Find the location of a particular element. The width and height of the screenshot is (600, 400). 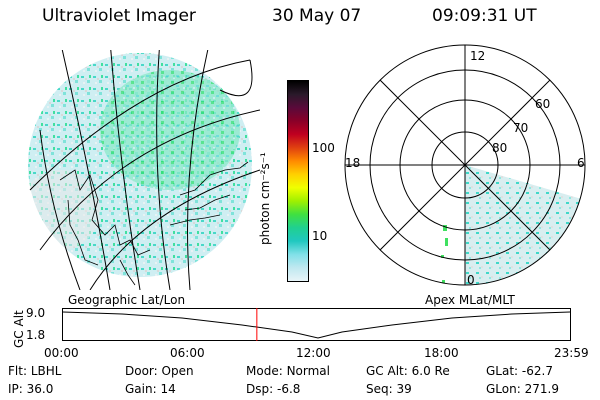

mlt-label-12: 12 is located at coordinates (477, 56).